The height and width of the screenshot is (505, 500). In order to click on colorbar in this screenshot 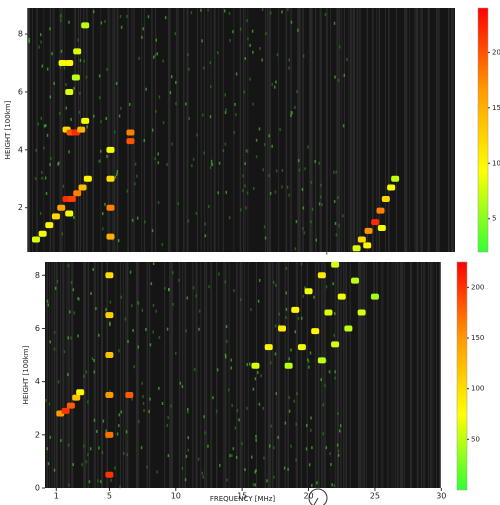, I will do `click(462, 376)`.